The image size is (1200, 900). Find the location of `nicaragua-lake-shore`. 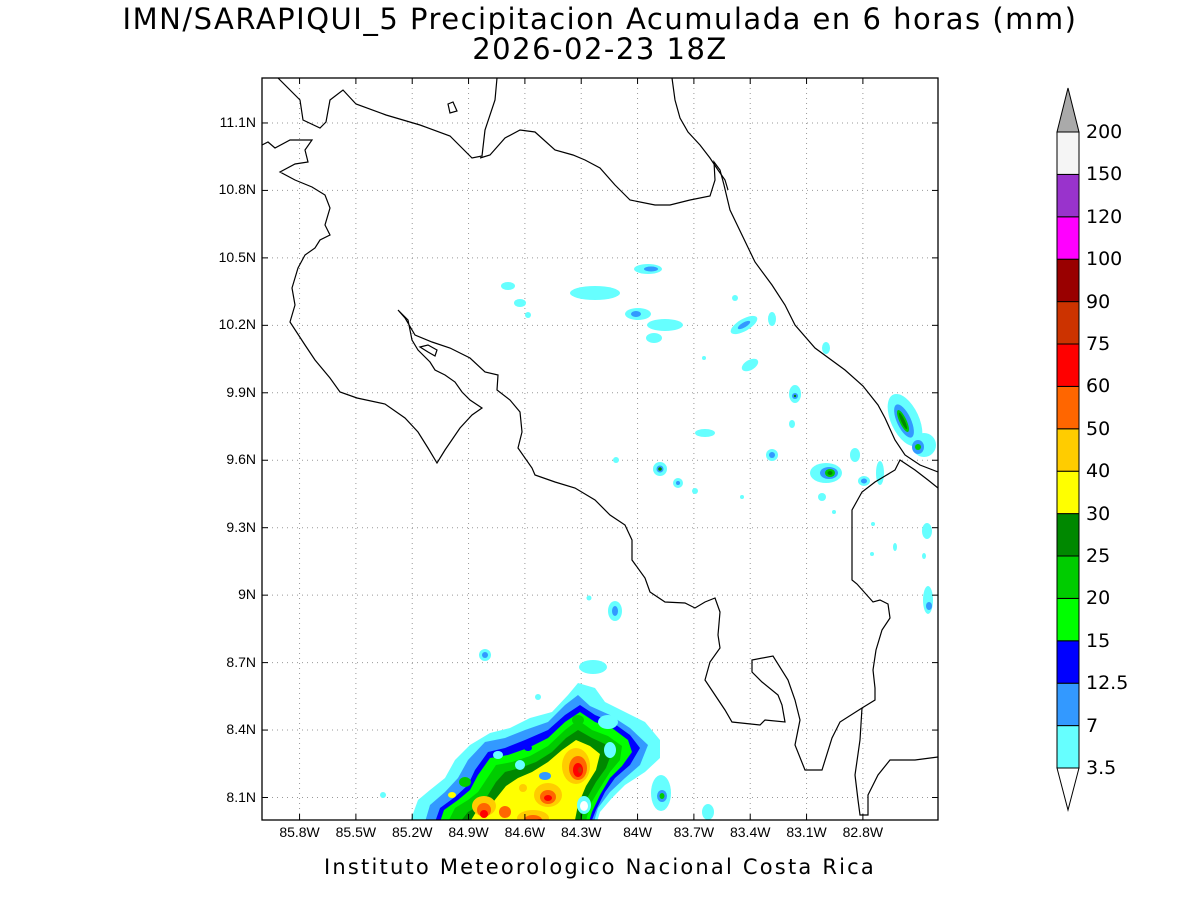

nicaragua-lake-shore is located at coordinates (387, 118).